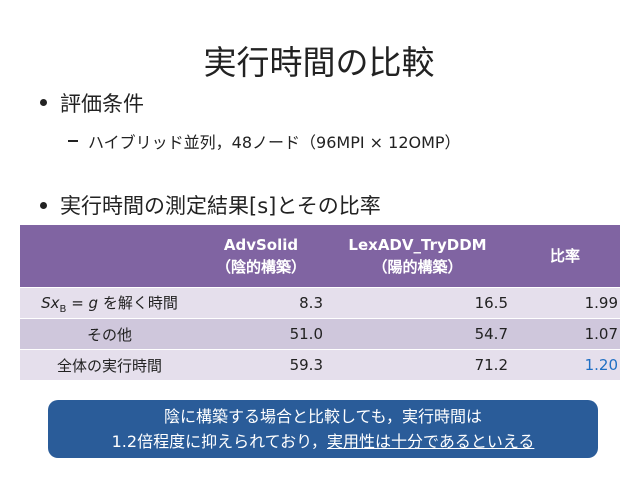 The width and height of the screenshot is (638, 479). What do you see at coordinates (50, 302) in the screenshot?
I see `label-part: Sx` at bounding box center [50, 302].